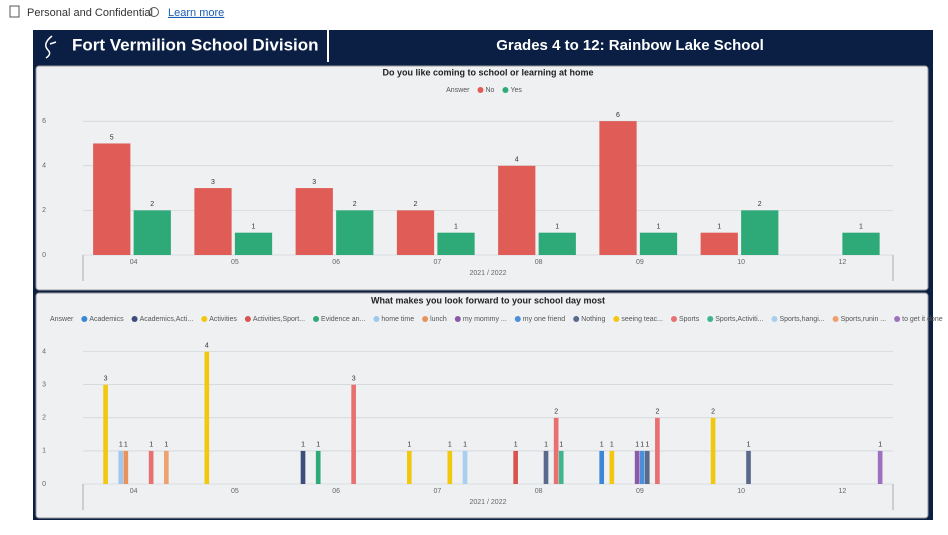  I want to click on x-tick-label: 05, so click(235, 491).